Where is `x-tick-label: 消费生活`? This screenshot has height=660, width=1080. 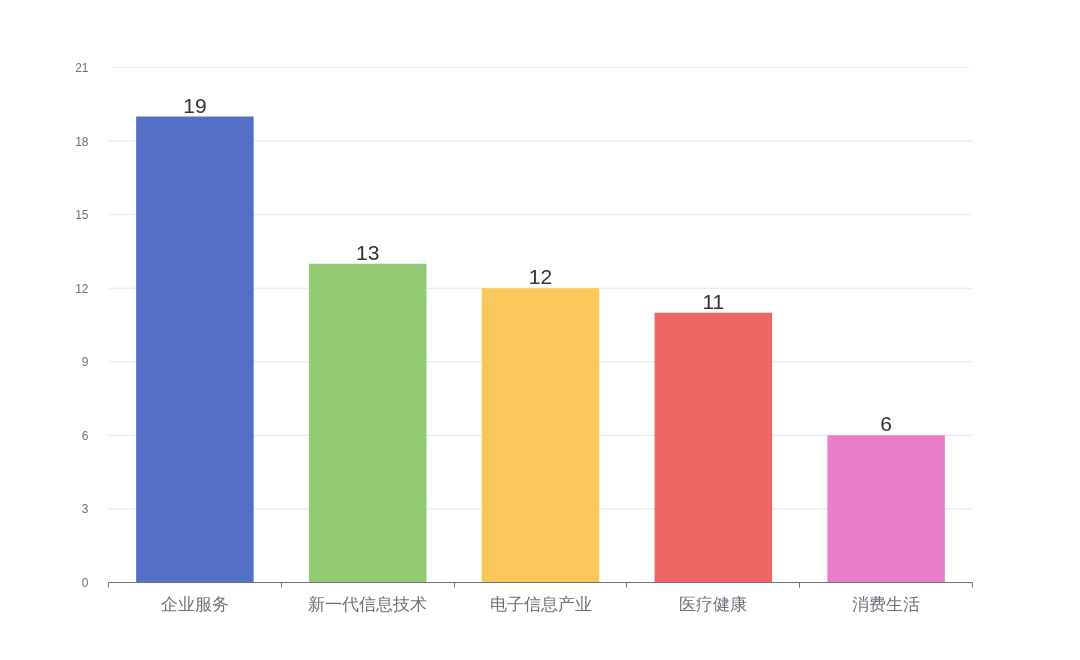
x-tick-label: 消费生活 is located at coordinates (886, 604).